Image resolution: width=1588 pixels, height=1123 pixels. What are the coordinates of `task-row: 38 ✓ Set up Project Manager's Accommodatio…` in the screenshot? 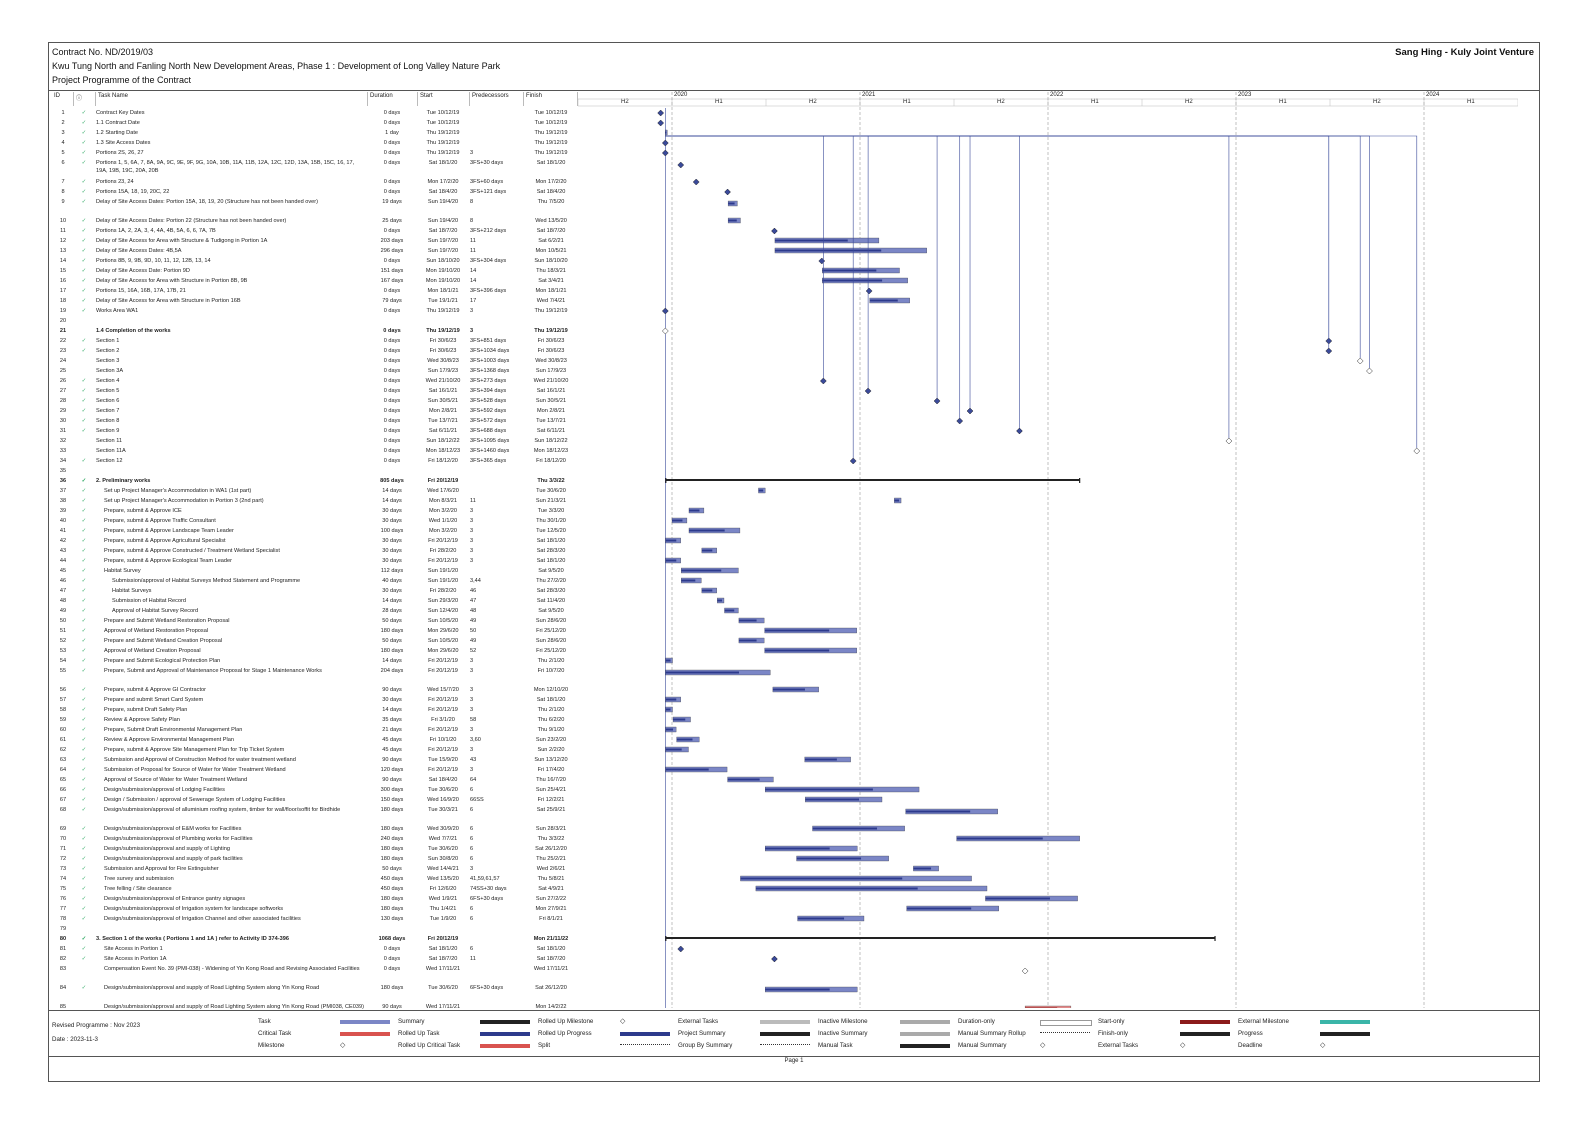 It's located at (315, 501).